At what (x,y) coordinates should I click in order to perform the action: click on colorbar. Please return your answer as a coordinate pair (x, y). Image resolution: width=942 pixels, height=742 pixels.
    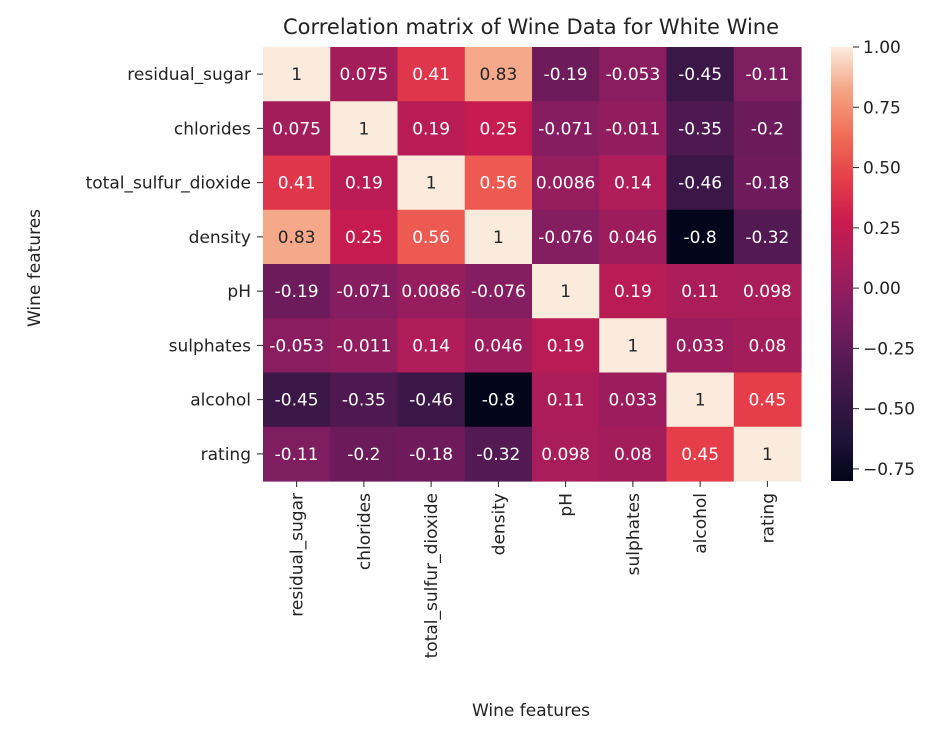
    Looking at the image, I should click on (842, 264).